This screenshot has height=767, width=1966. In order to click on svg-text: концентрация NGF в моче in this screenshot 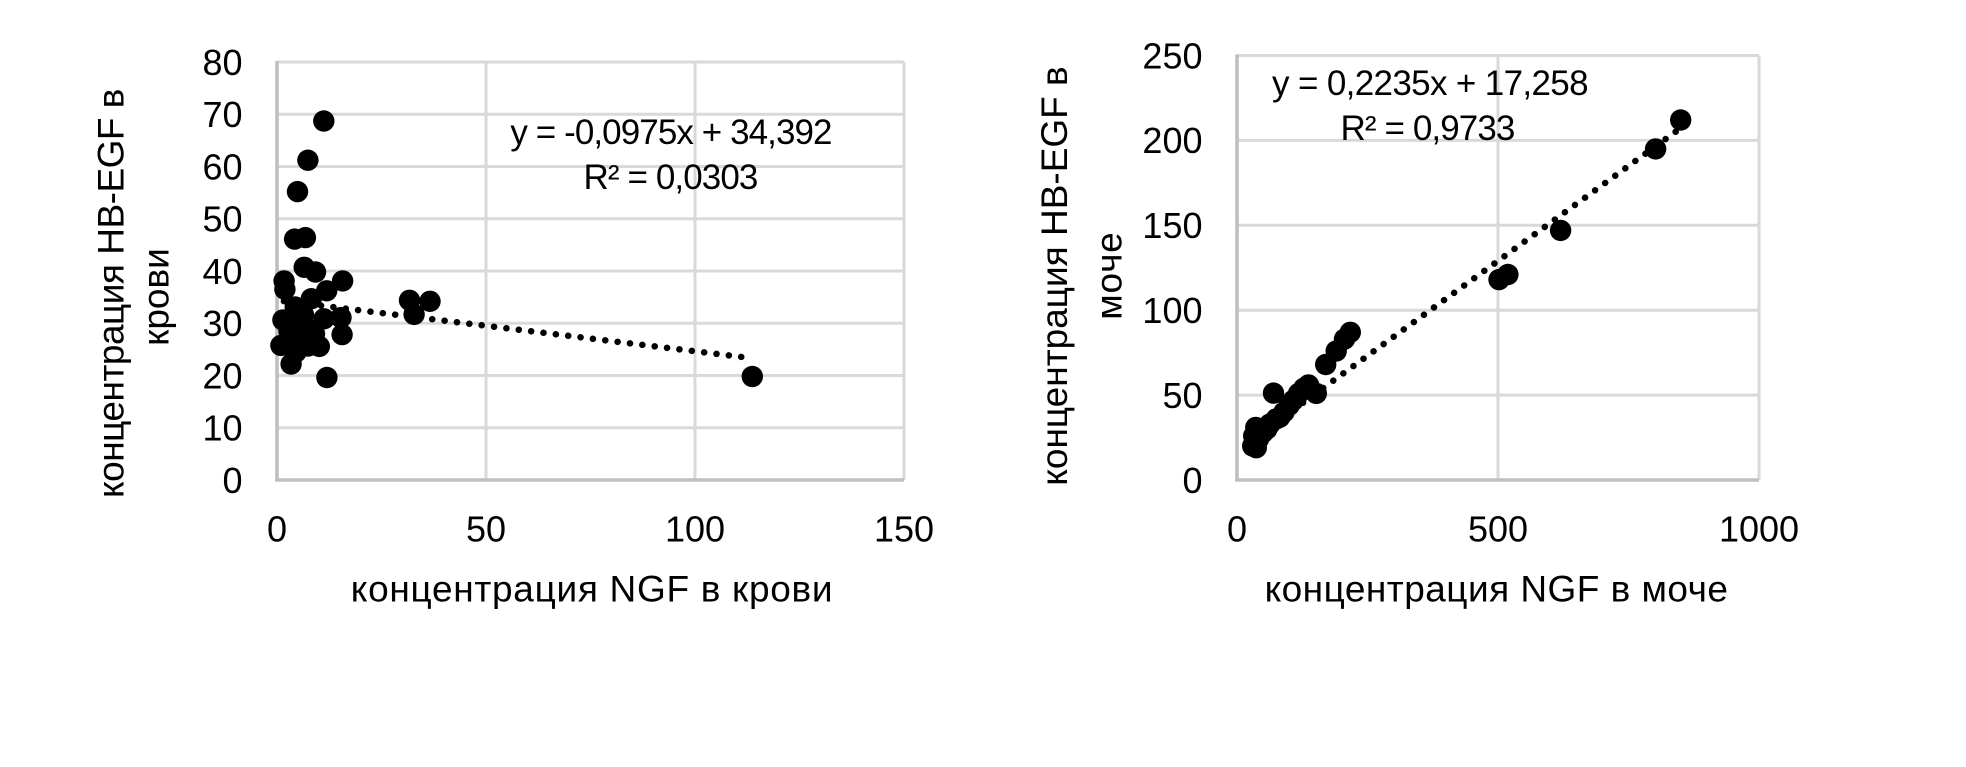, I will do `click(1497, 589)`.